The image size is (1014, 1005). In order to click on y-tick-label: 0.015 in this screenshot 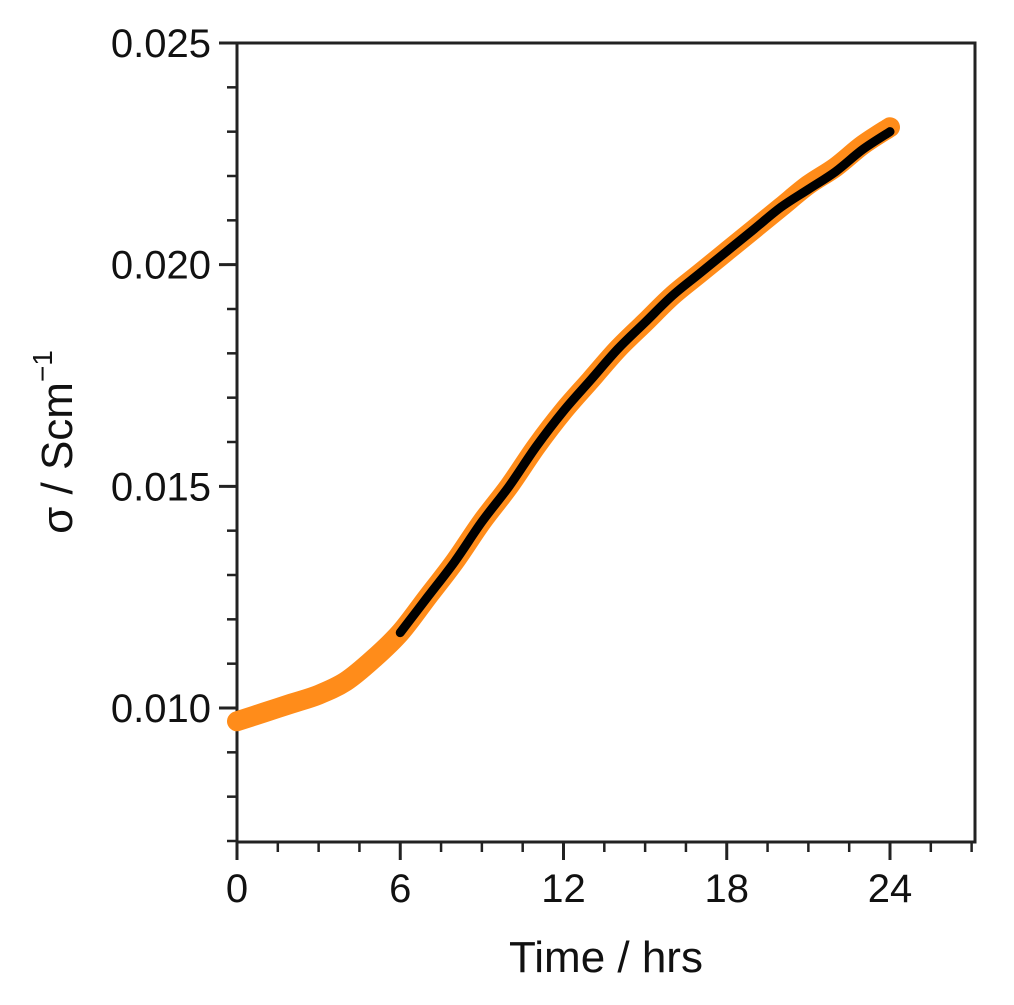, I will do `click(161, 487)`.